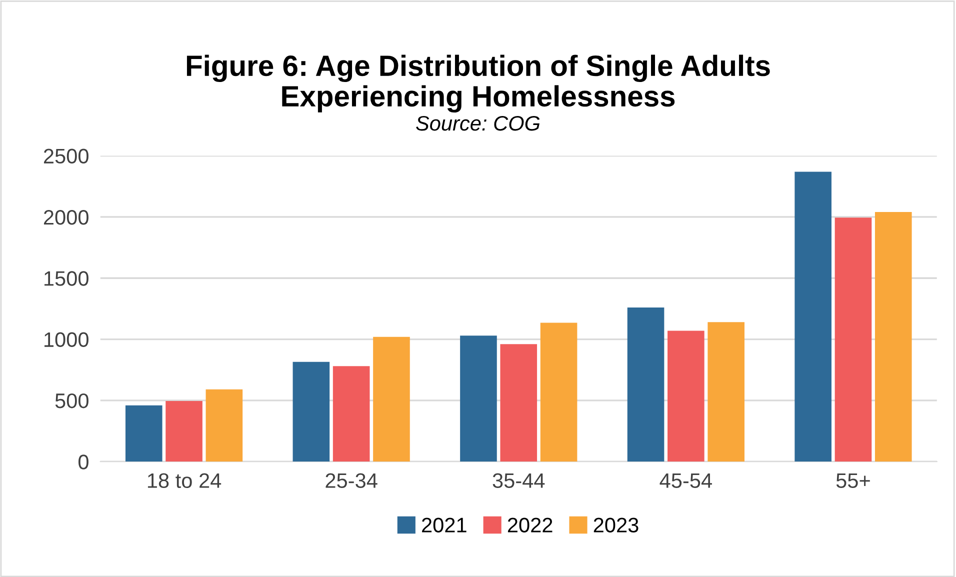 Image resolution: width=956 pixels, height=577 pixels. What do you see at coordinates (66, 278) in the screenshot?
I see `y-tick-label: 1500` at bounding box center [66, 278].